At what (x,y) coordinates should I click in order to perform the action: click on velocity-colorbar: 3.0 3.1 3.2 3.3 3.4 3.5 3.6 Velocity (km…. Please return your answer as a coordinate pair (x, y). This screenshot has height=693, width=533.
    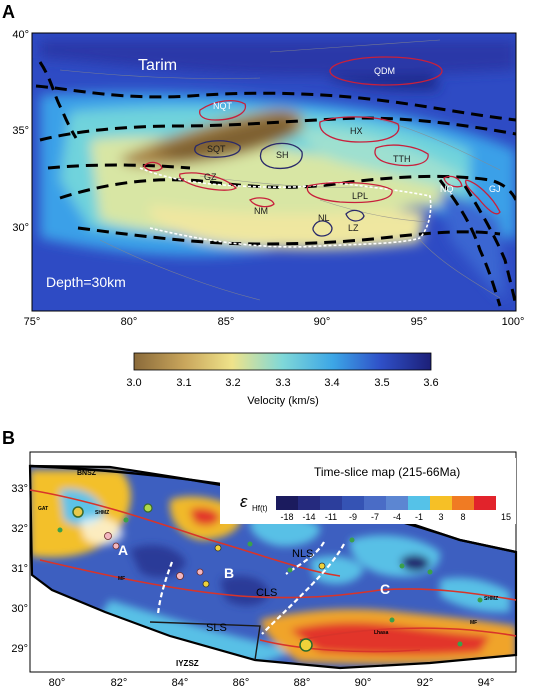
    Looking at the image, I should click on (282, 379).